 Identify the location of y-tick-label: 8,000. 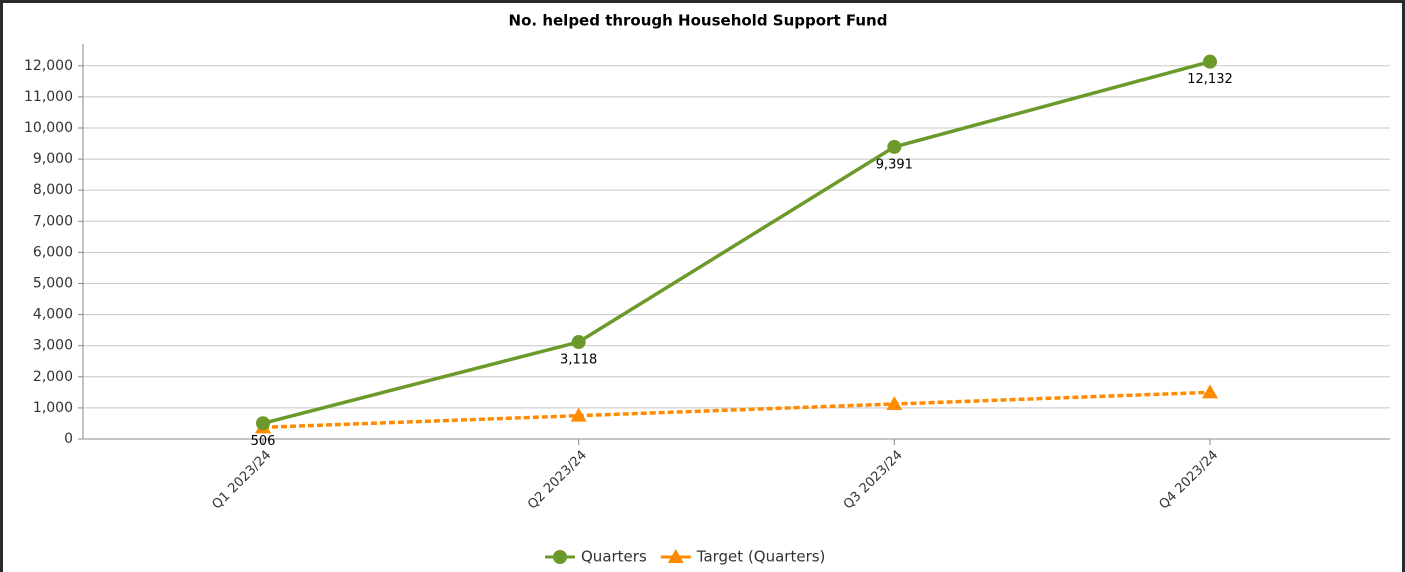
(53, 190).